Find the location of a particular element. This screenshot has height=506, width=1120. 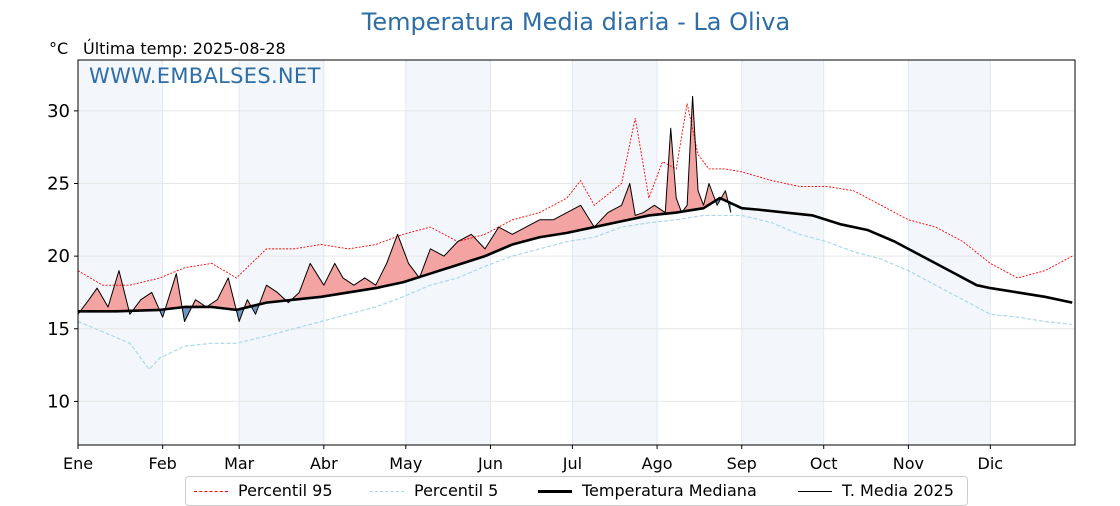

legend-label-current: T. Media 2025 is located at coordinates (898, 490).